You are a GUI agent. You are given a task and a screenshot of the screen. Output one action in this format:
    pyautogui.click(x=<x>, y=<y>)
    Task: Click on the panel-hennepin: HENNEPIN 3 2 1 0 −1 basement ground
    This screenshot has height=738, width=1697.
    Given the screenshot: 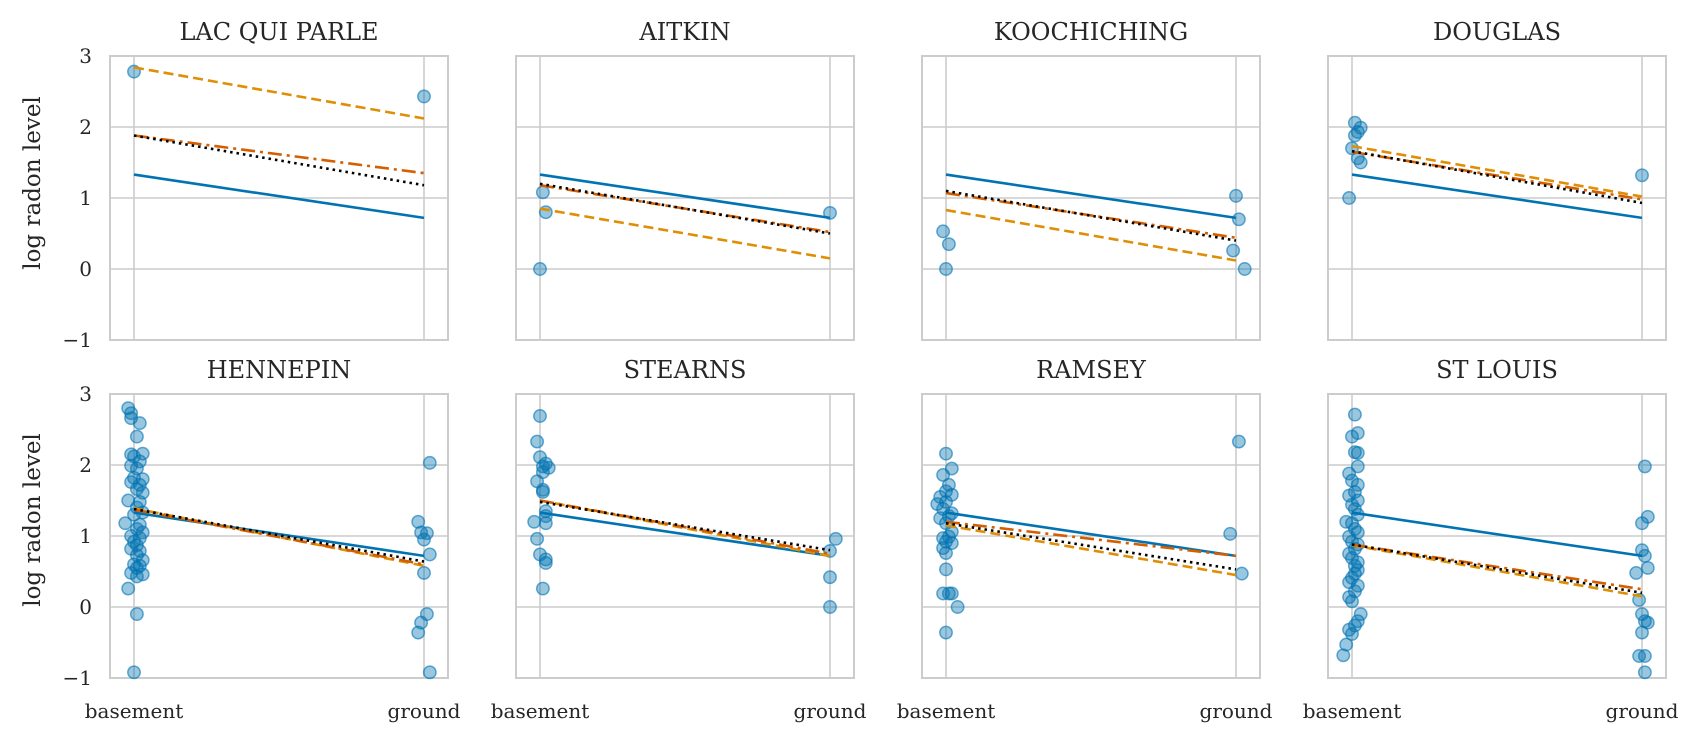 What is the action you would take?
    pyautogui.click(x=262, y=539)
    